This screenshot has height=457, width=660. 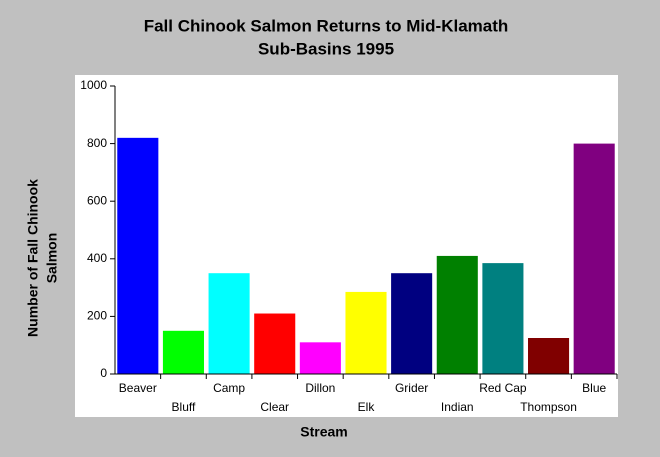 I want to click on y-tick-label: 200, so click(x=97, y=316).